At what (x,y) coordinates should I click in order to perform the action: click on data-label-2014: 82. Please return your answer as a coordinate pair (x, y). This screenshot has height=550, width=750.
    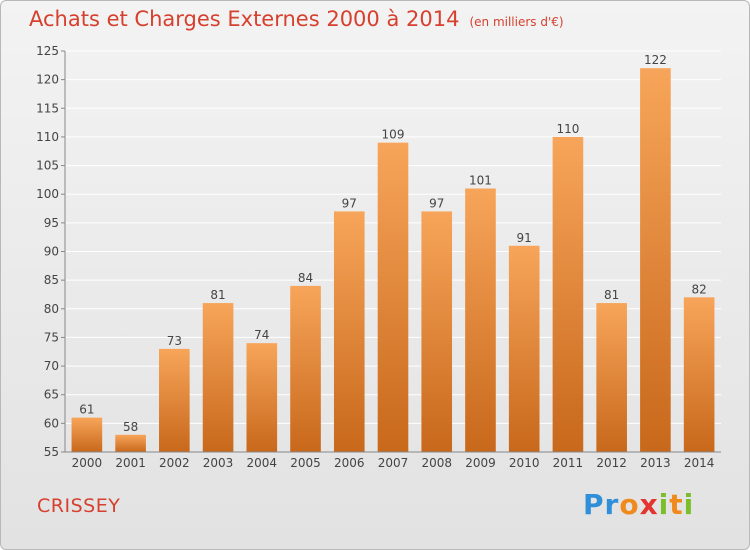
    Looking at the image, I should click on (698, 289).